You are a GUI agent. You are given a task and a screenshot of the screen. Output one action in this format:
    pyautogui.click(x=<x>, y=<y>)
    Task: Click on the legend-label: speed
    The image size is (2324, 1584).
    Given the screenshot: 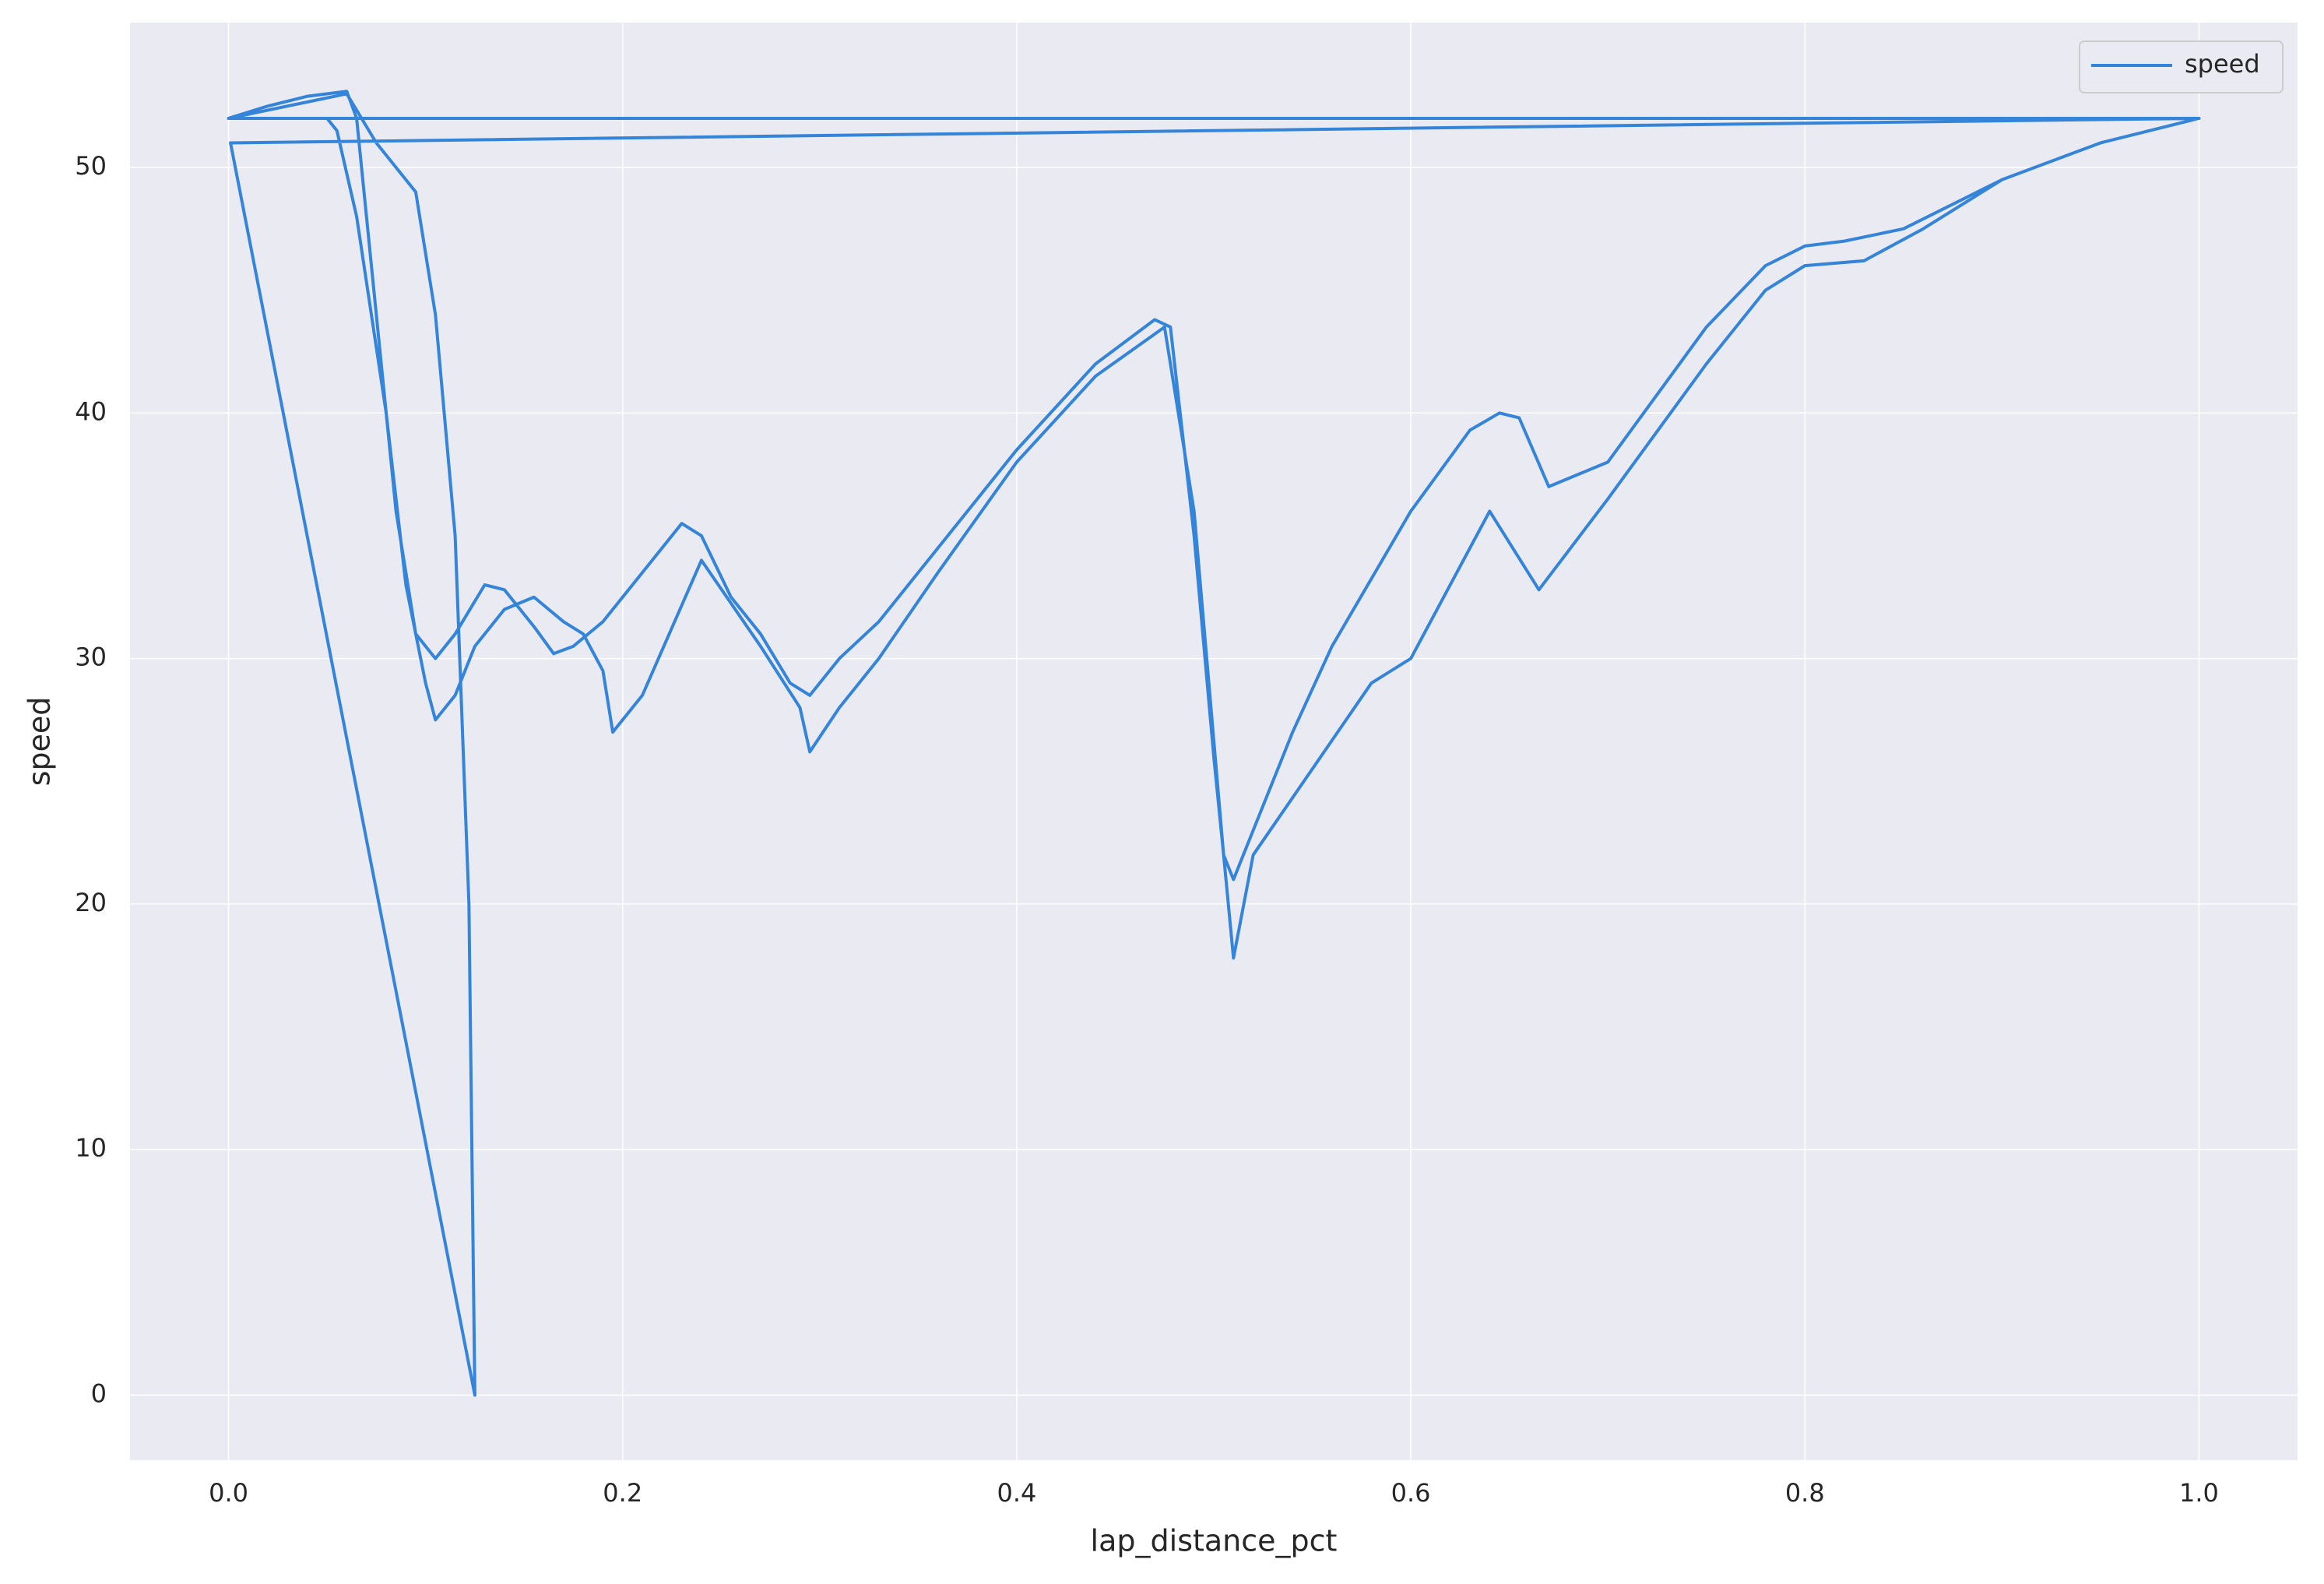 What is the action you would take?
    pyautogui.click(x=2222, y=64)
    